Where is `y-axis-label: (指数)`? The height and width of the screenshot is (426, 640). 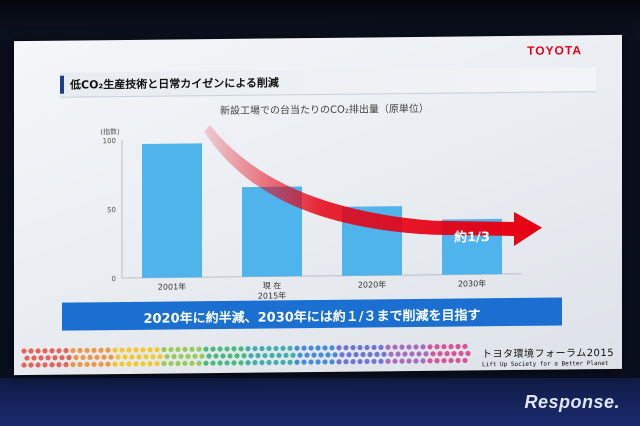 y-axis-label: (指数) is located at coordinates (110, 131).